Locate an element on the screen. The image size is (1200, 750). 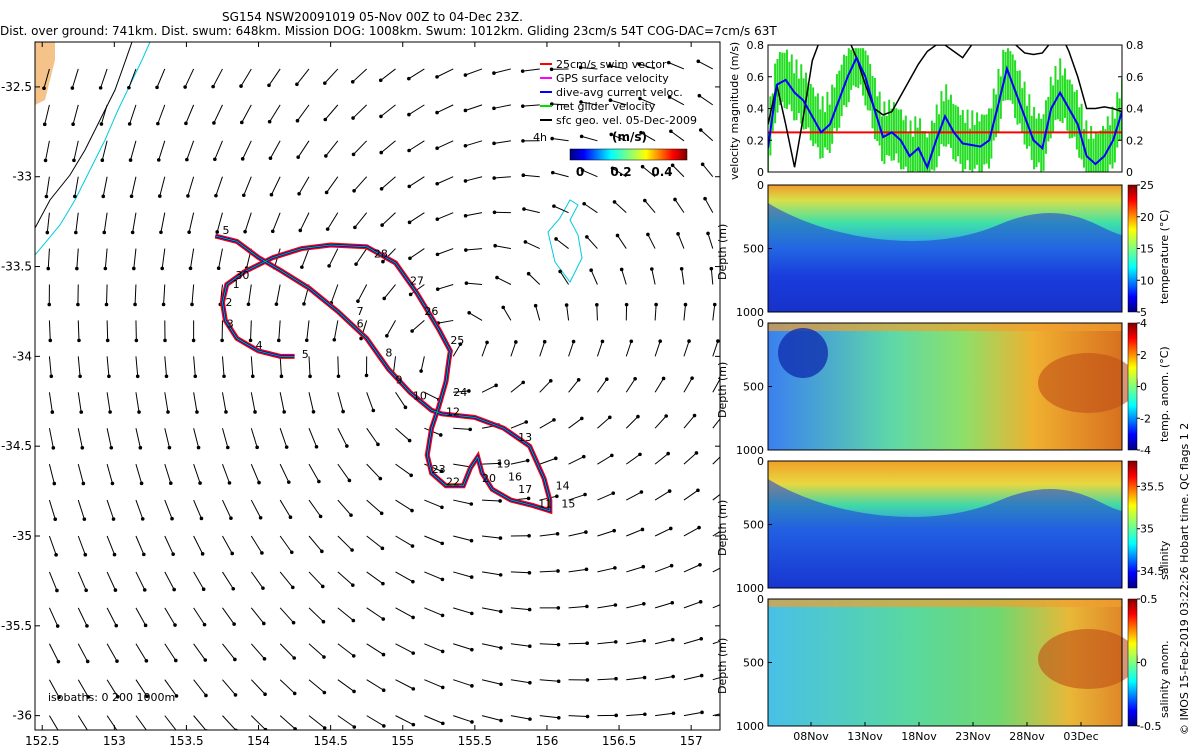
map-y-tick-label: -35 is located at coordinates (22, 536).